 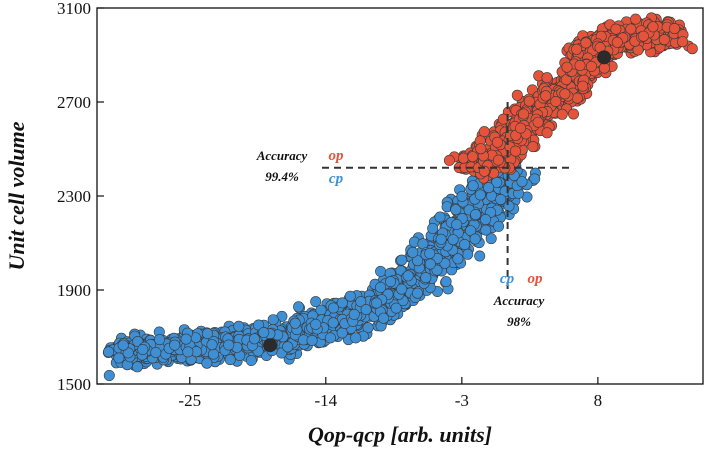 I want to click on x-tick-label: 8, so click(x=598, y=400).